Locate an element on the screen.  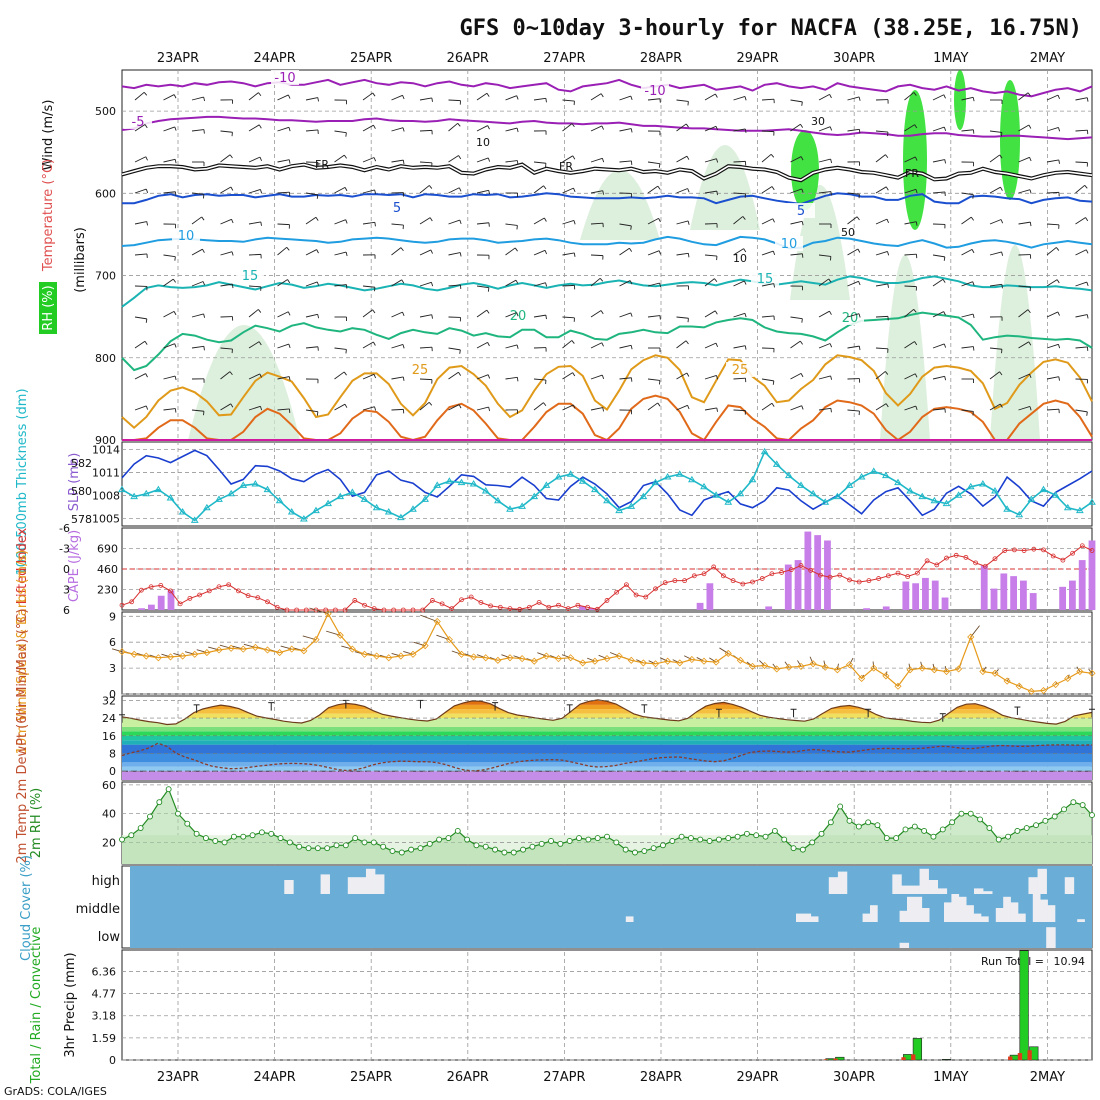
wind10m-label: 10m Wind Speed & Barbs (m/s) is located at coordinates (22, 652).